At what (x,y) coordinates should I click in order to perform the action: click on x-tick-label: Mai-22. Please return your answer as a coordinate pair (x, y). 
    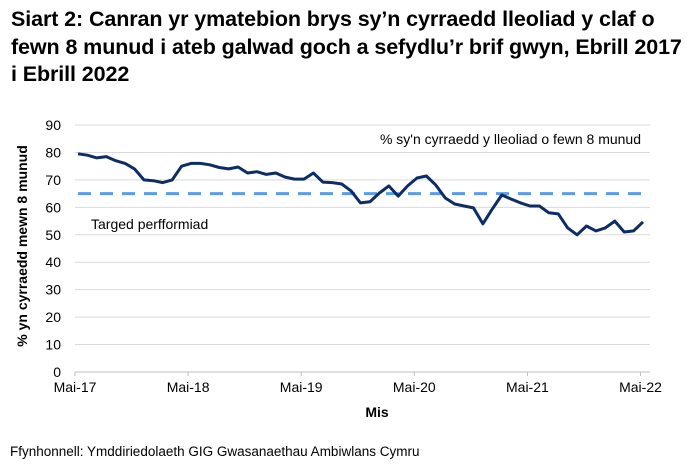
    Looking at the image, I should click on (640, 387).